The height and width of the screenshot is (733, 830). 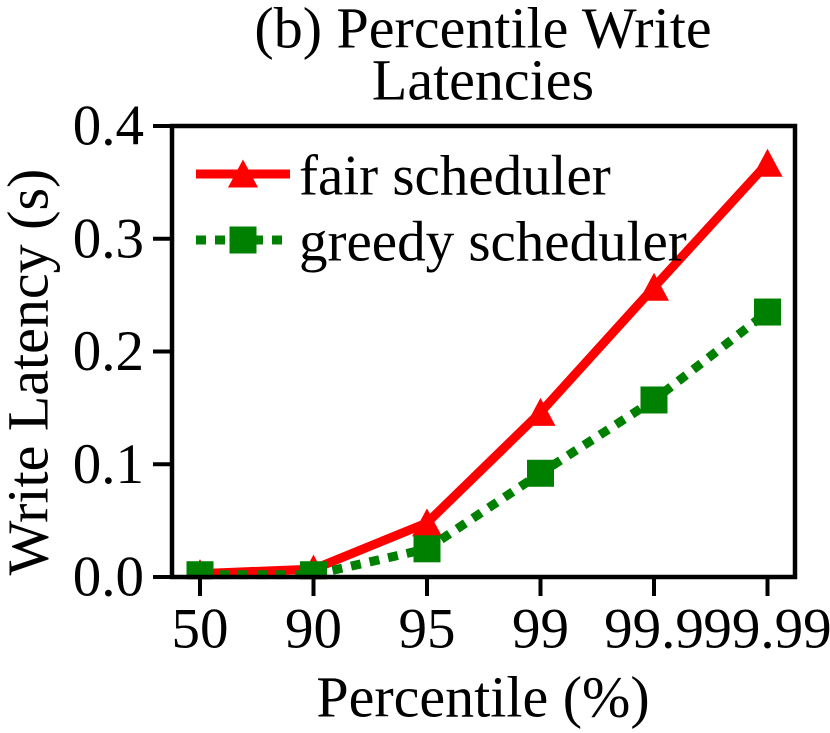 I want to click on y-tick-label-0.3: 0.3, so click(x=108, y=238).